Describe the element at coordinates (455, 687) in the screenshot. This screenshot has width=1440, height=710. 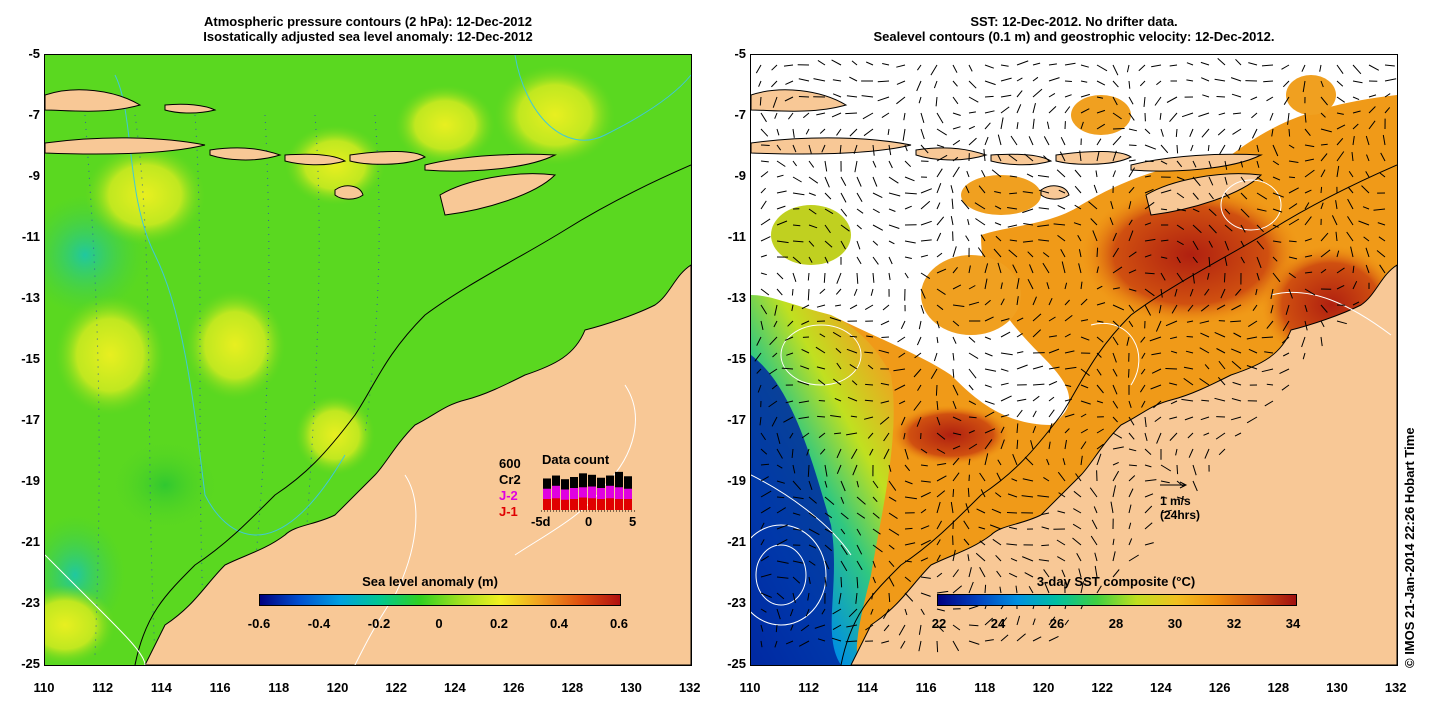
I see `x-tick-label: 124` at that location.